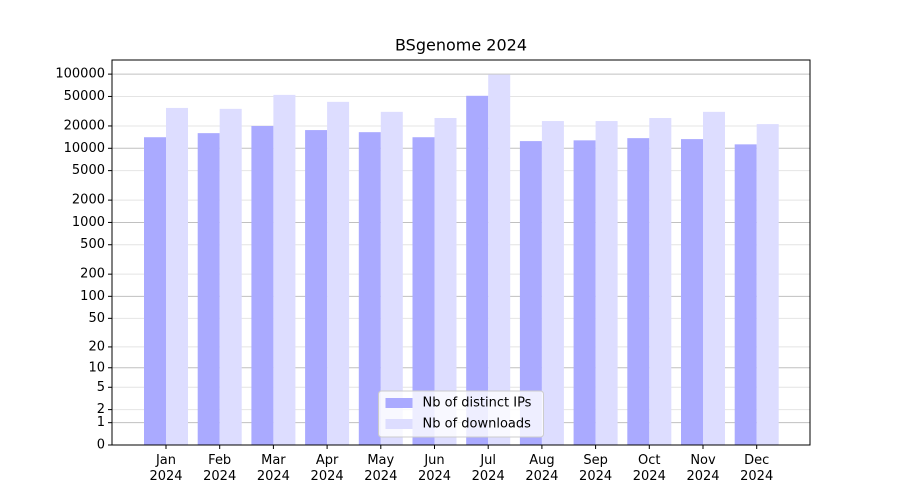  Describe the element at coordinates (101, 422) in the screenshot. I see `y-tick-label: 1` at that location.